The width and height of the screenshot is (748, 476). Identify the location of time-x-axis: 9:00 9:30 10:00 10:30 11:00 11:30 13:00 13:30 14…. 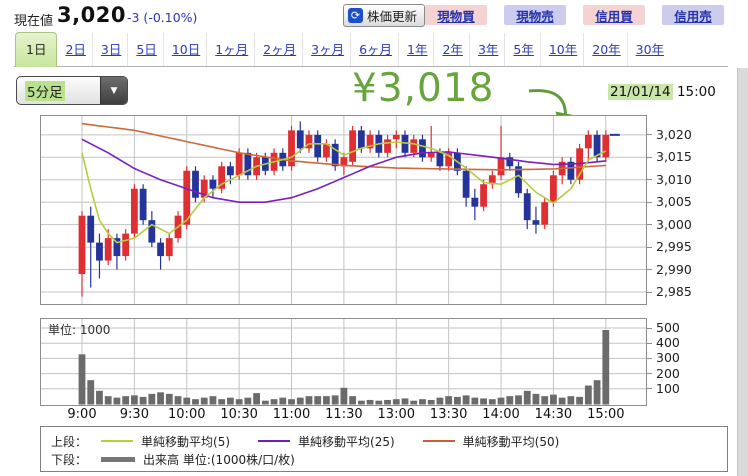
(345, 415).